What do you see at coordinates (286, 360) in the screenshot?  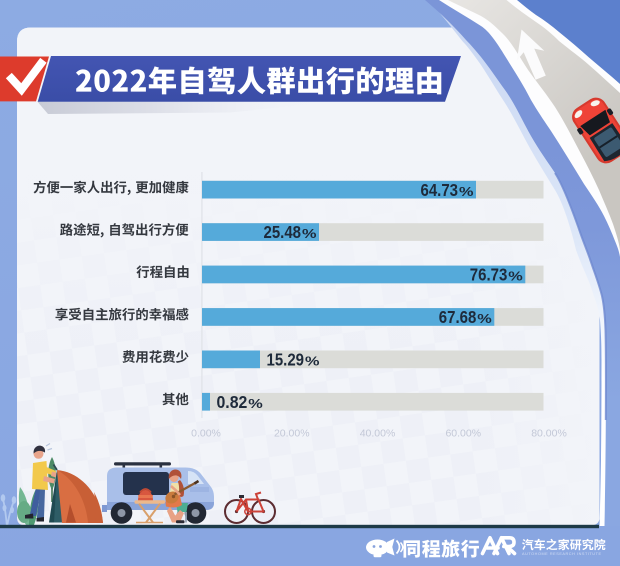 I see `svg-text: 15.29` at bounding box center [286, 360].